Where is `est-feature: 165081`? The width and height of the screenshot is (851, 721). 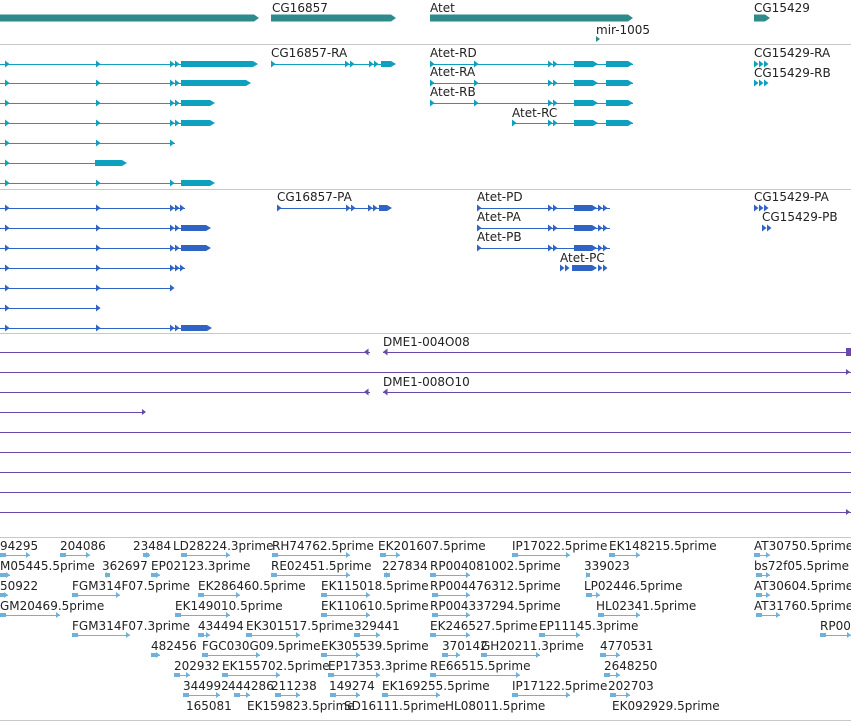 est-feature: 165081 is located at coordinates (209, 706).